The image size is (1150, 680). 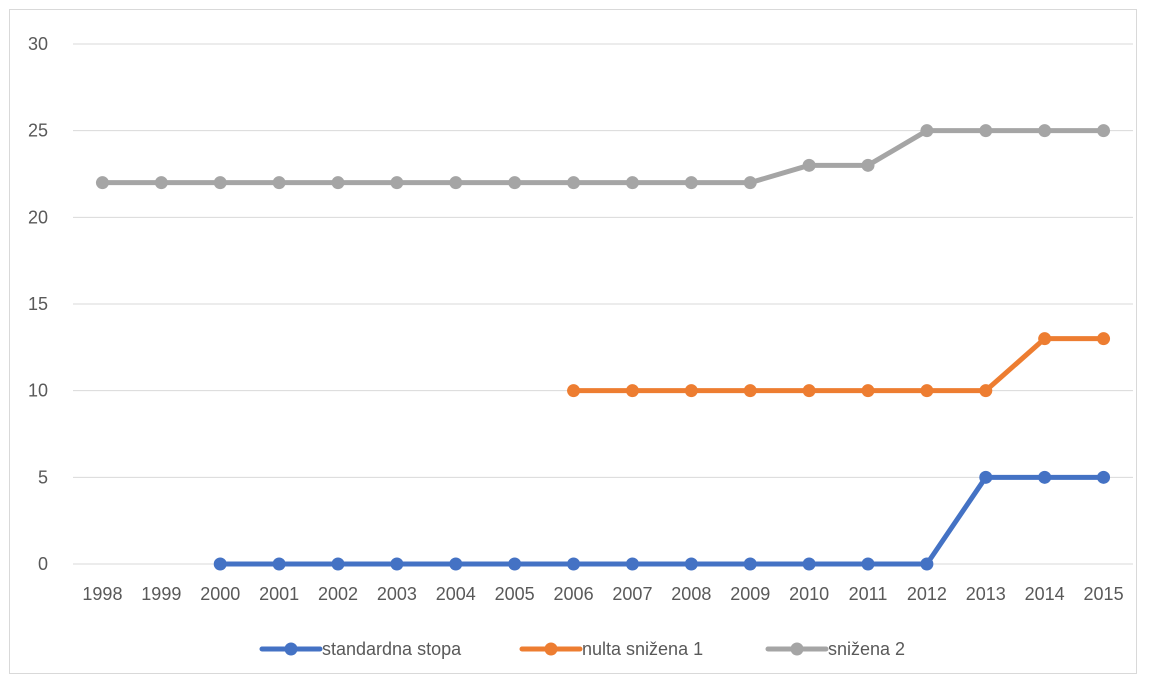 What do you see at coordinates (866, 649) in the screenshot?
I see `legend-label: snižena 2` at bounding box center [866, 649].